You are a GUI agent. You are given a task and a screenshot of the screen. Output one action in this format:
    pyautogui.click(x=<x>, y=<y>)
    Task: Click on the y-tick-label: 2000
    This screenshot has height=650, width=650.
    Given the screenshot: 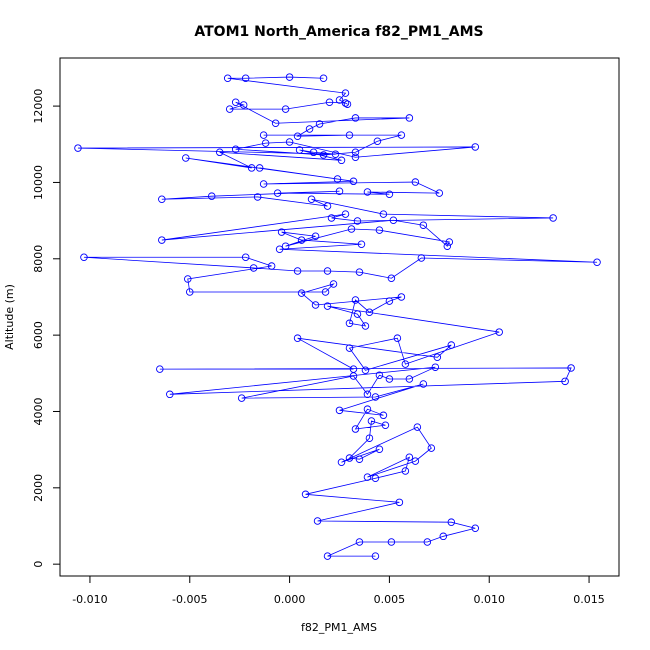 What is the action you would take?
    pyautogui.click(x=38, y=488)
    